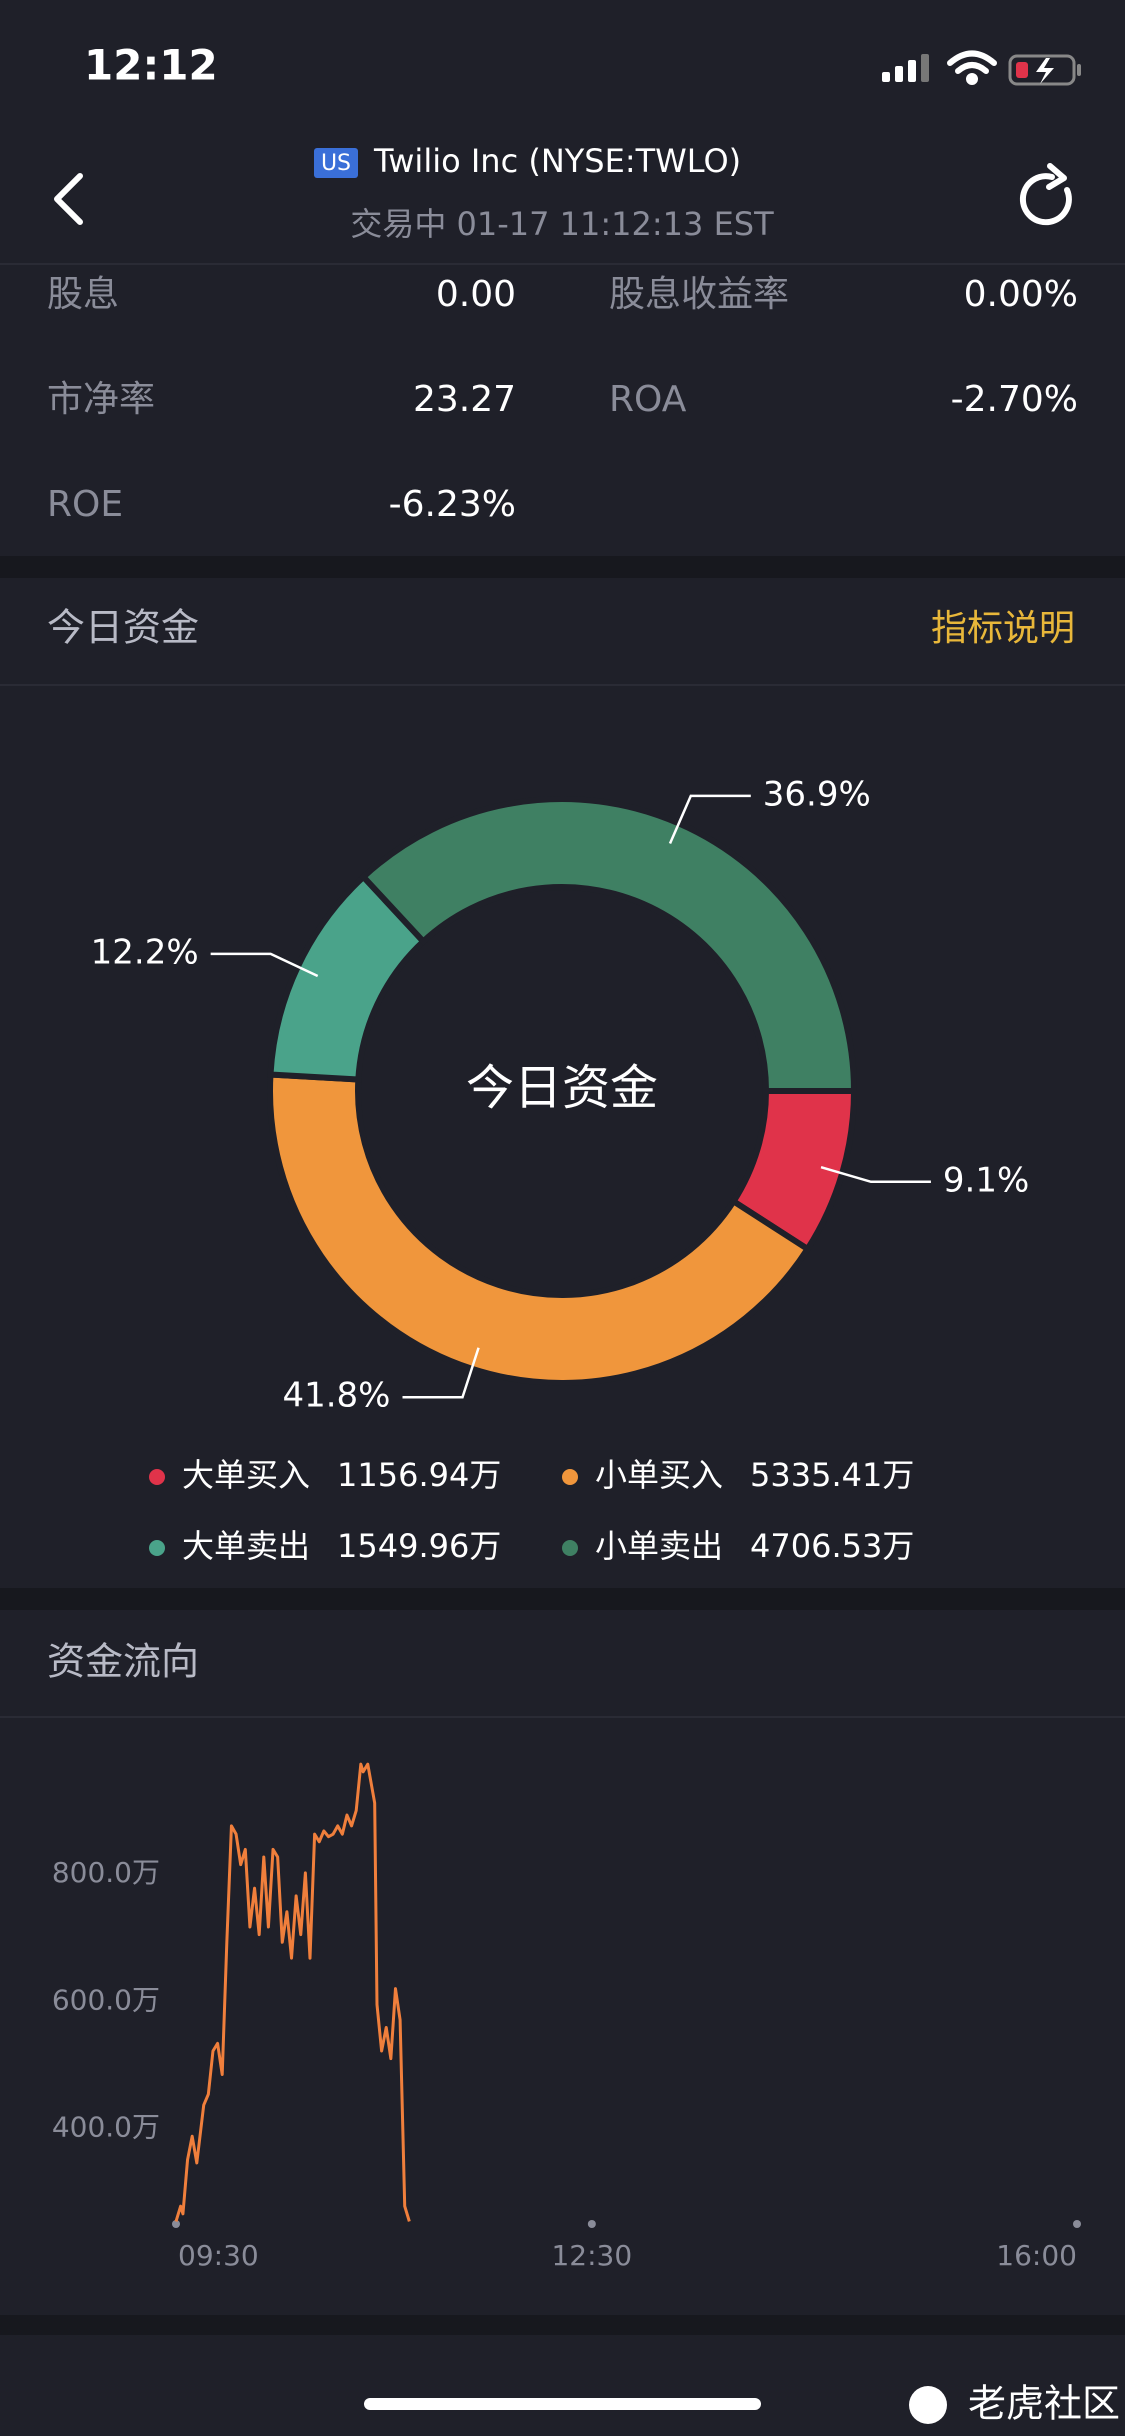  I want to click on y-tick-label: 800.0万, so click(106, 1872).